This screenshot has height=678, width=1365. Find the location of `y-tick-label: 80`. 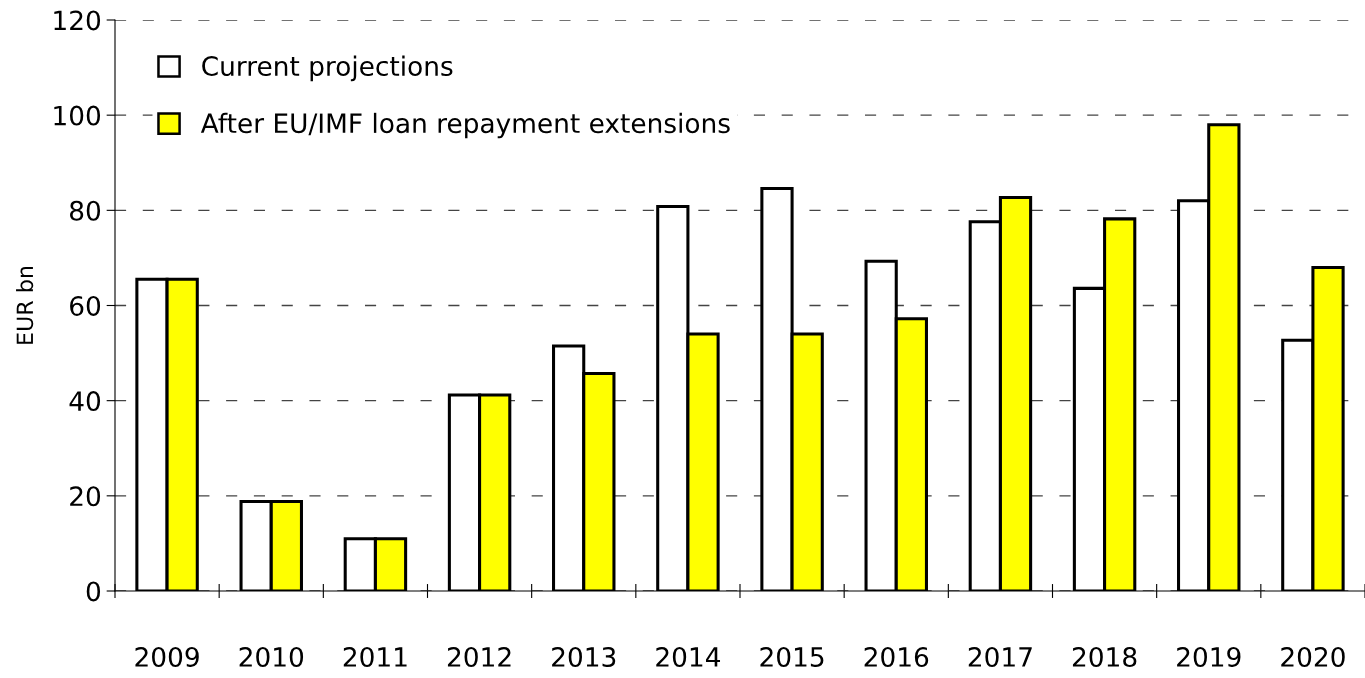

y-tick-label: 80 is located at coordinates (85, 210).